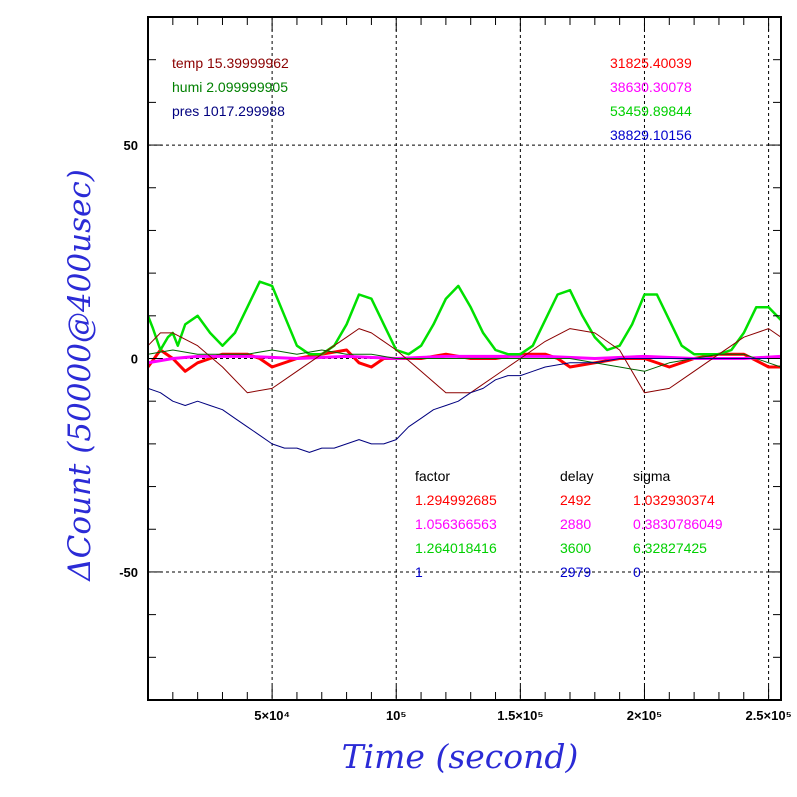 This screenshot has height=797, width=797. I want to click on table-cell-factor: 1.056366563, so click(456, 524).